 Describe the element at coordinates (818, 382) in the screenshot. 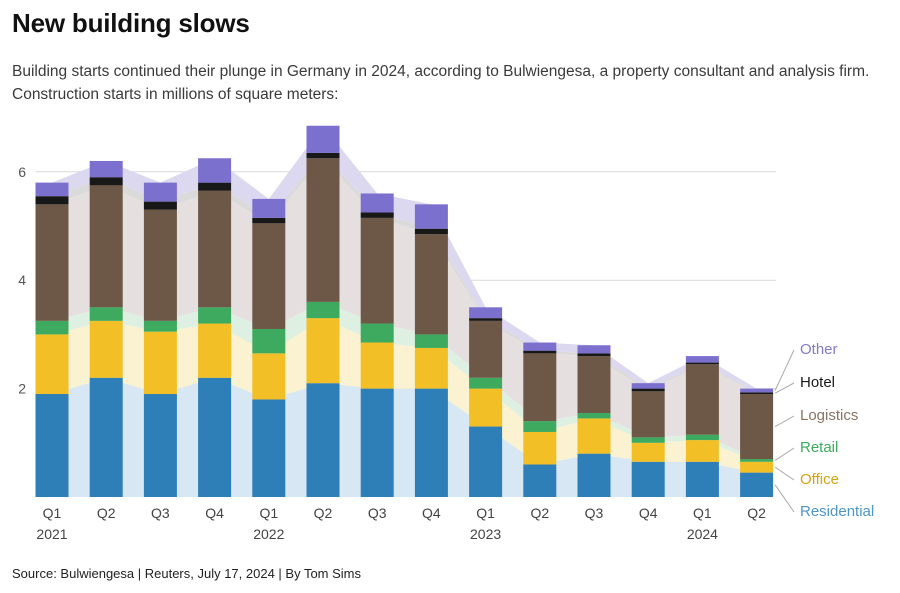

I see `legend-label-hotel: Hotel` at that location.